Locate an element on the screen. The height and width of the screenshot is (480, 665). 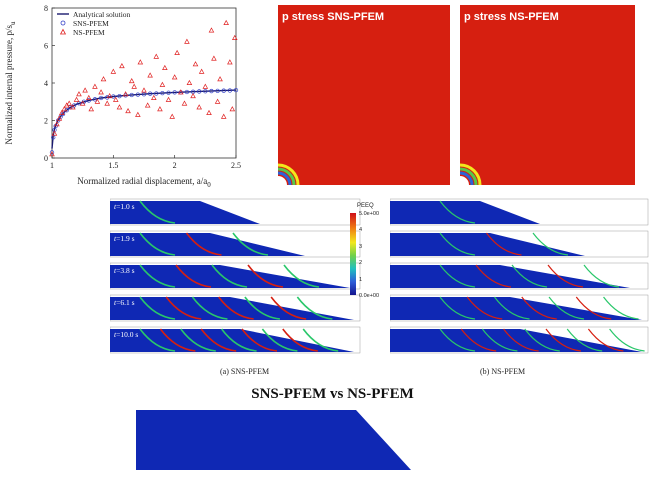
contour-panel-ns-title: p stress NS-PFEM is located at coordinates (511, 17).